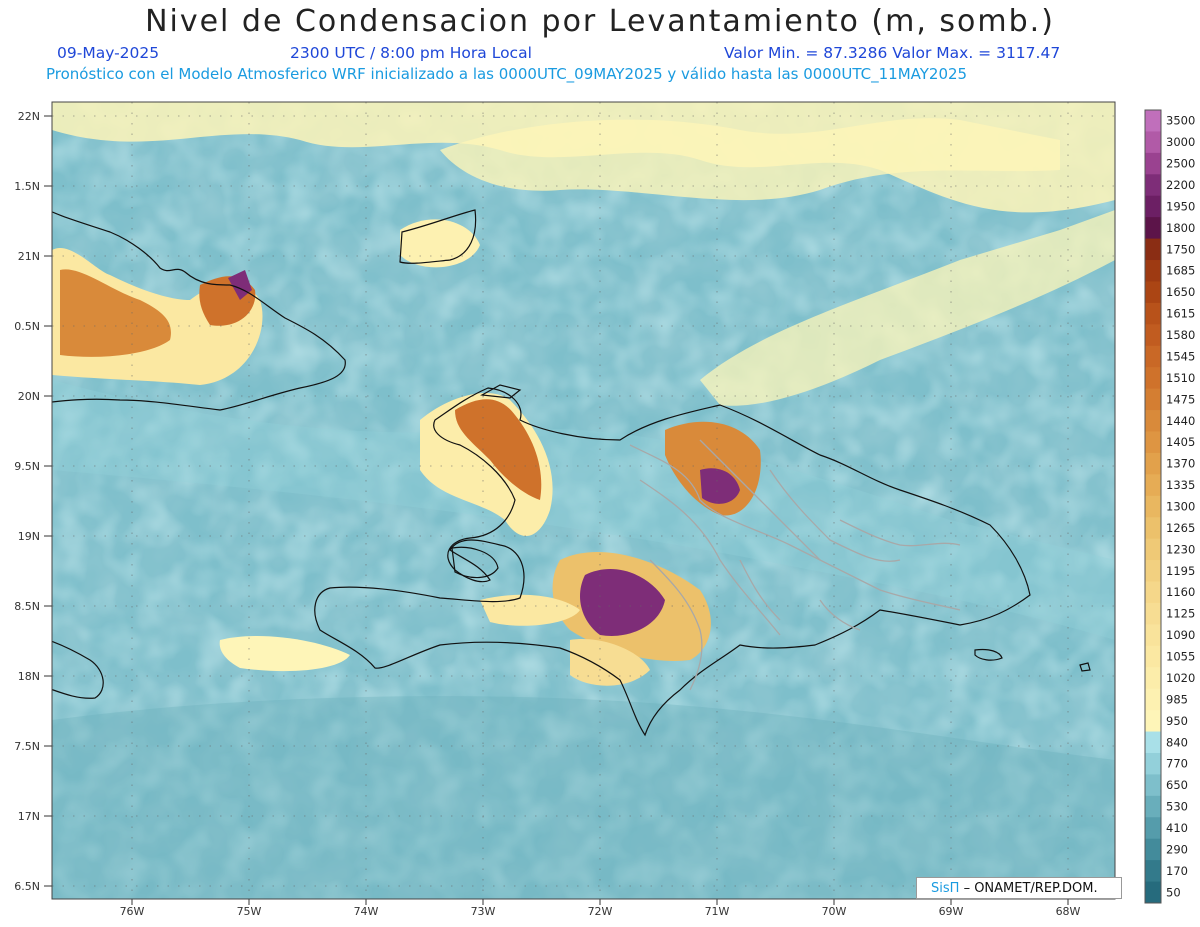 This screenshot has width=1200, height=927. Describe the element at coordinates (1180, 614) in the screenshot. I see `colorbar-level-label: 1125` at that location.